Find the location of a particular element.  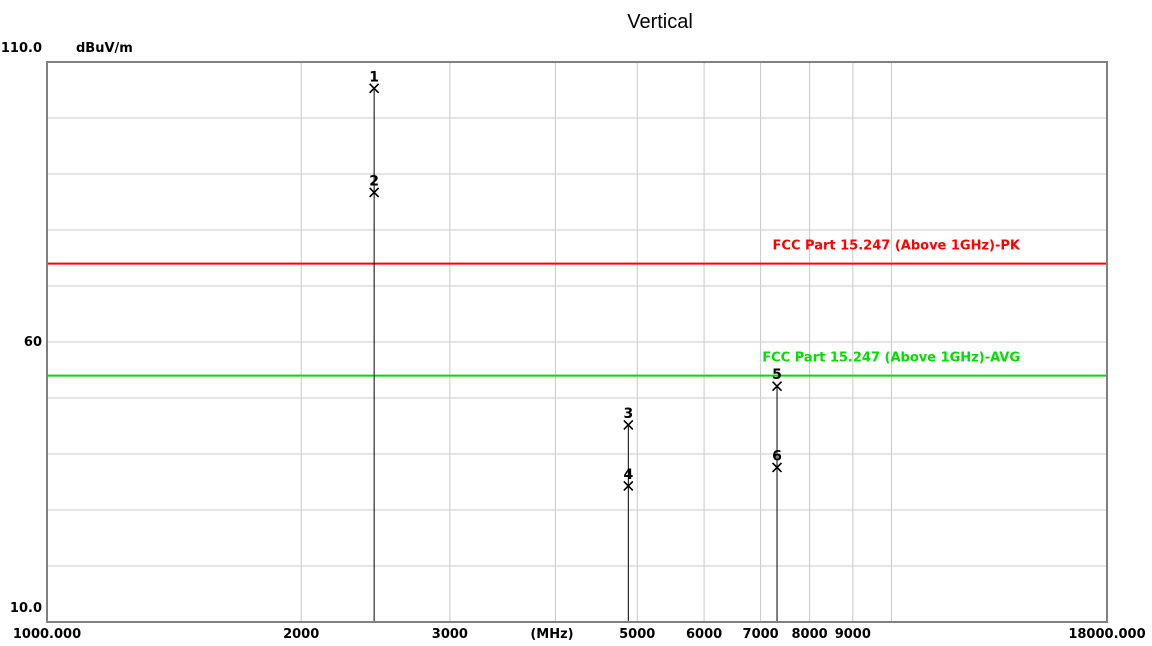

x-tick-label: 18000.000 is located at coordinates (1106, 634).